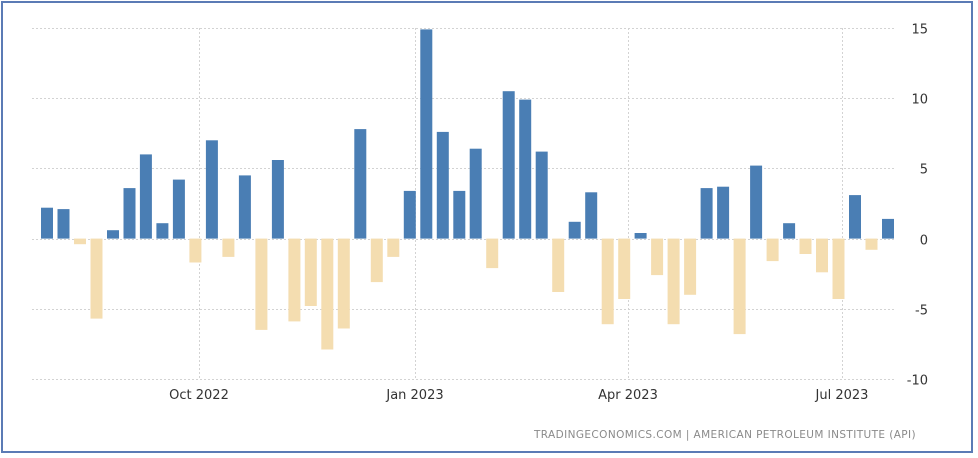  What do you see at coordinates (919, 100) in the screenshot?
I see `y-tick-label: 10` at bounding box center [919, 100].